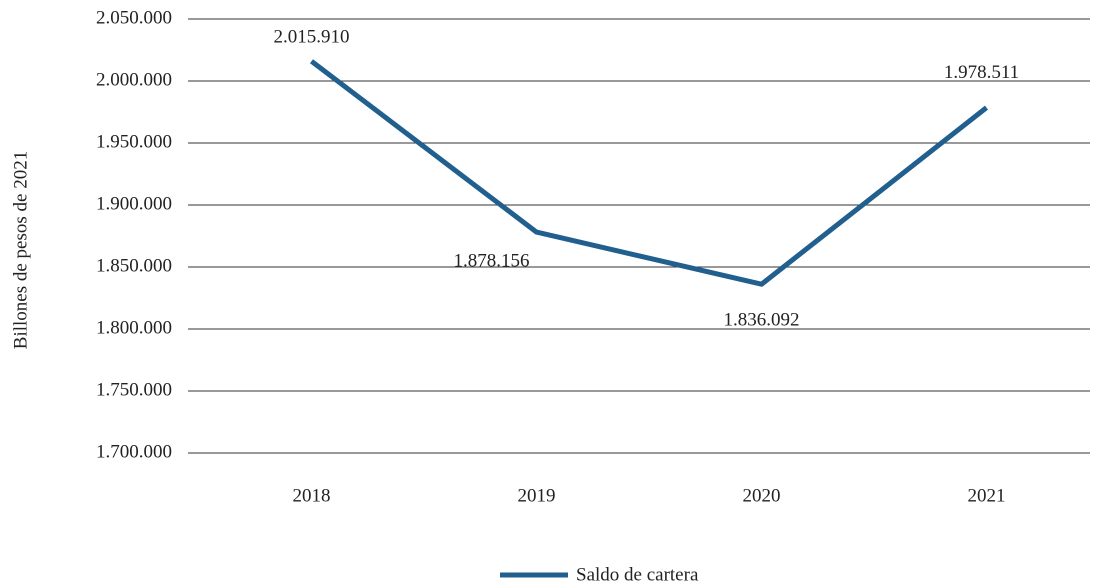 Image resolution: width=1099 pixels, height=587 pixels. I want to click on y-tick-label: 1.750.000, so click(134, 389).